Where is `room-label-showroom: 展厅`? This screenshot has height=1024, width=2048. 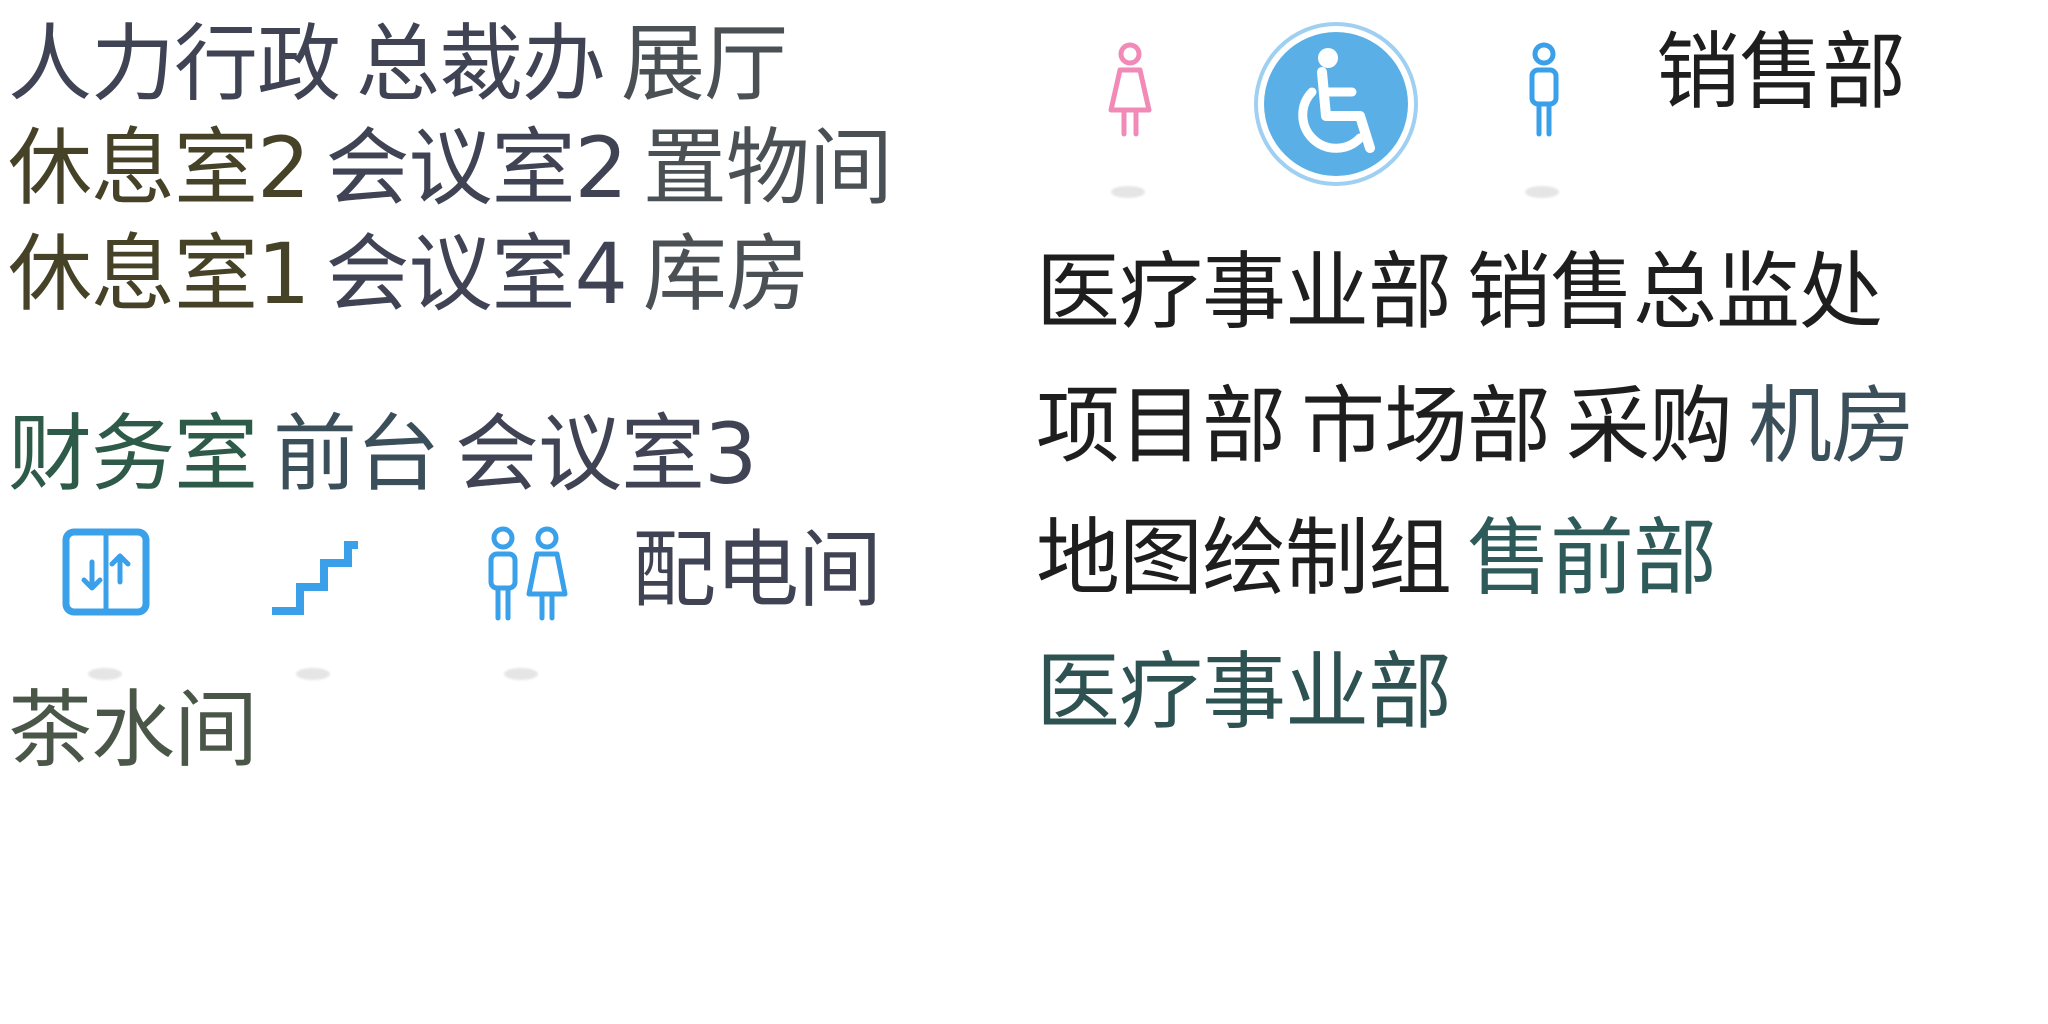 room-label-showroom: 展厅 is located at coordinates (704, 64).